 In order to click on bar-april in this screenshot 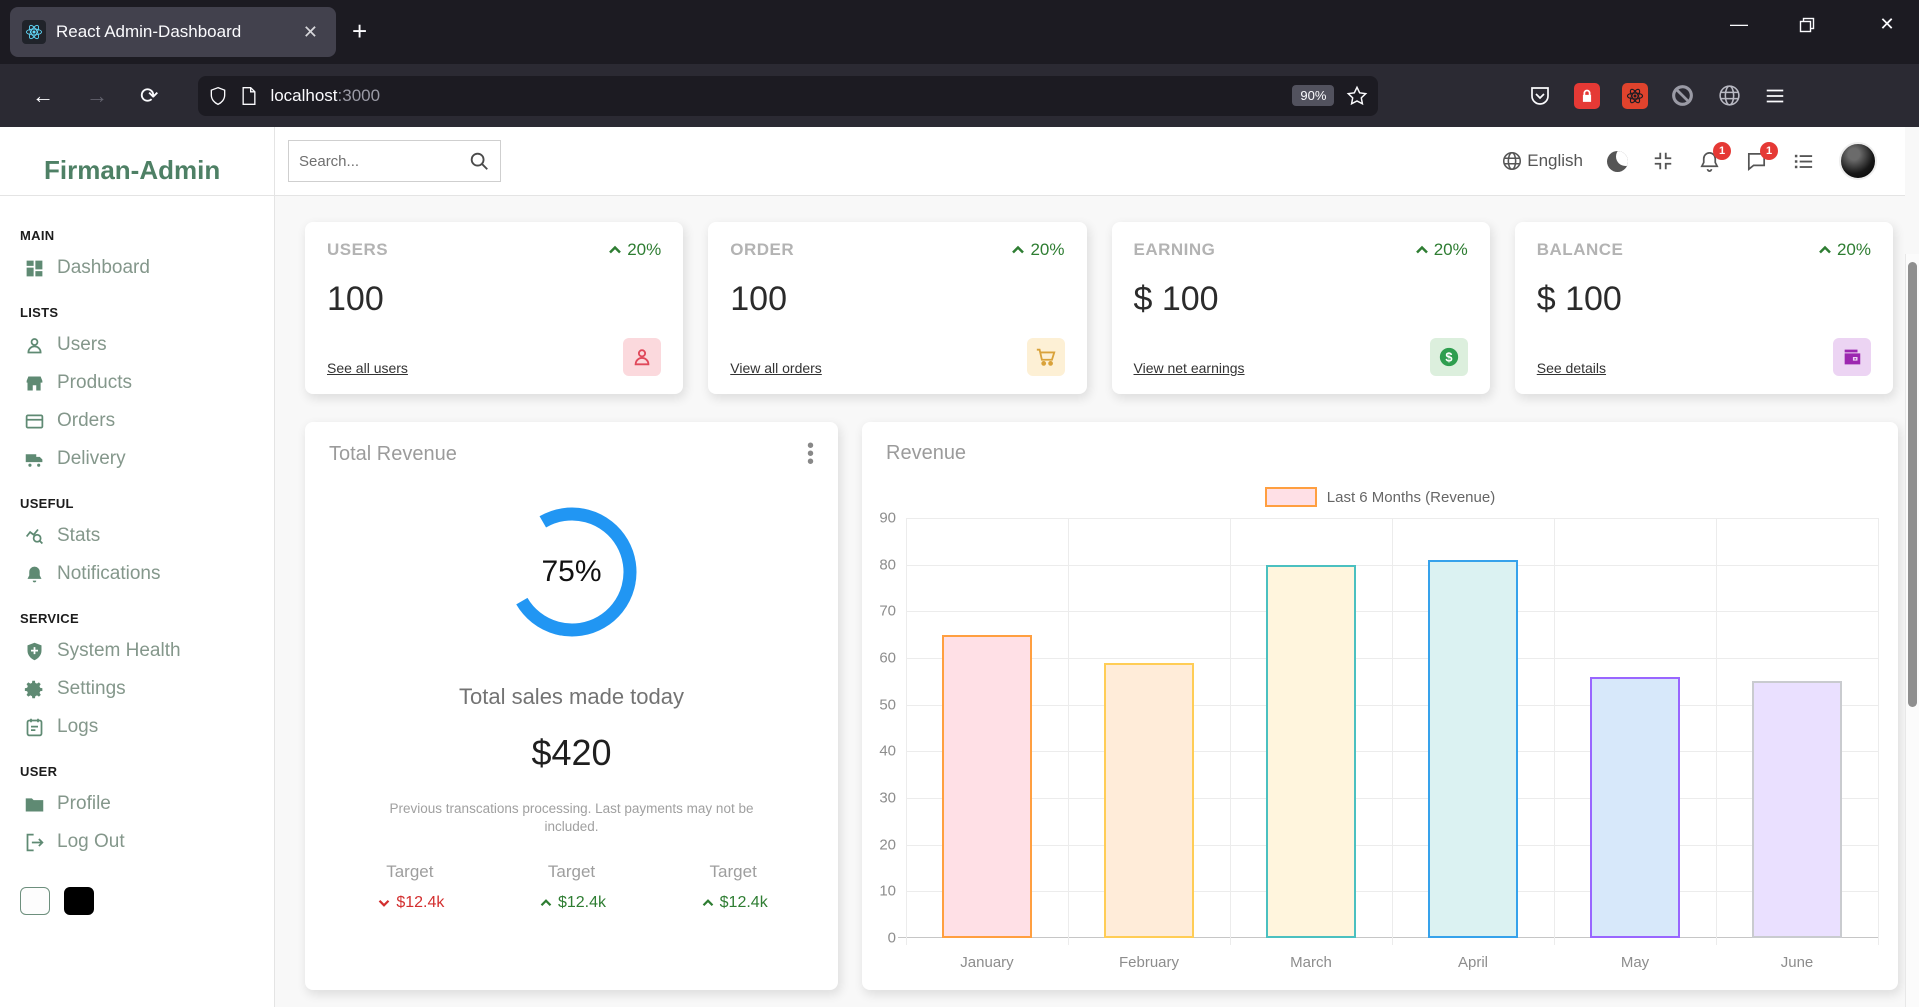, I will do `click(1473, 749)`.